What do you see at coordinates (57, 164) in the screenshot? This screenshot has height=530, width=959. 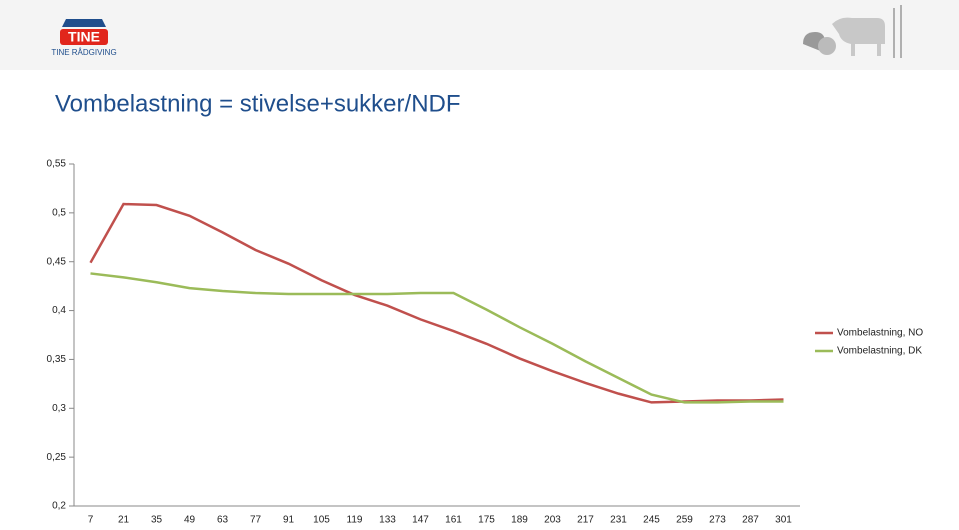 I see `y-tick-label: 0,55` at bounding box center [57, 164].